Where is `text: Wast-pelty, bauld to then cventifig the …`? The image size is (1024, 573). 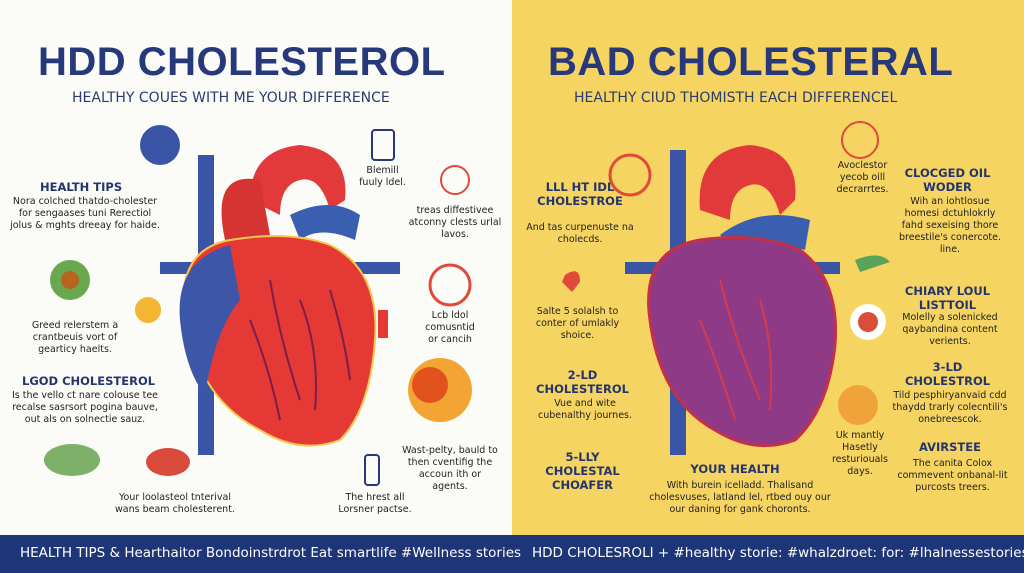 text: Wast-pelty, bauld to then cventifig the … is located at coordinates (450, 468).